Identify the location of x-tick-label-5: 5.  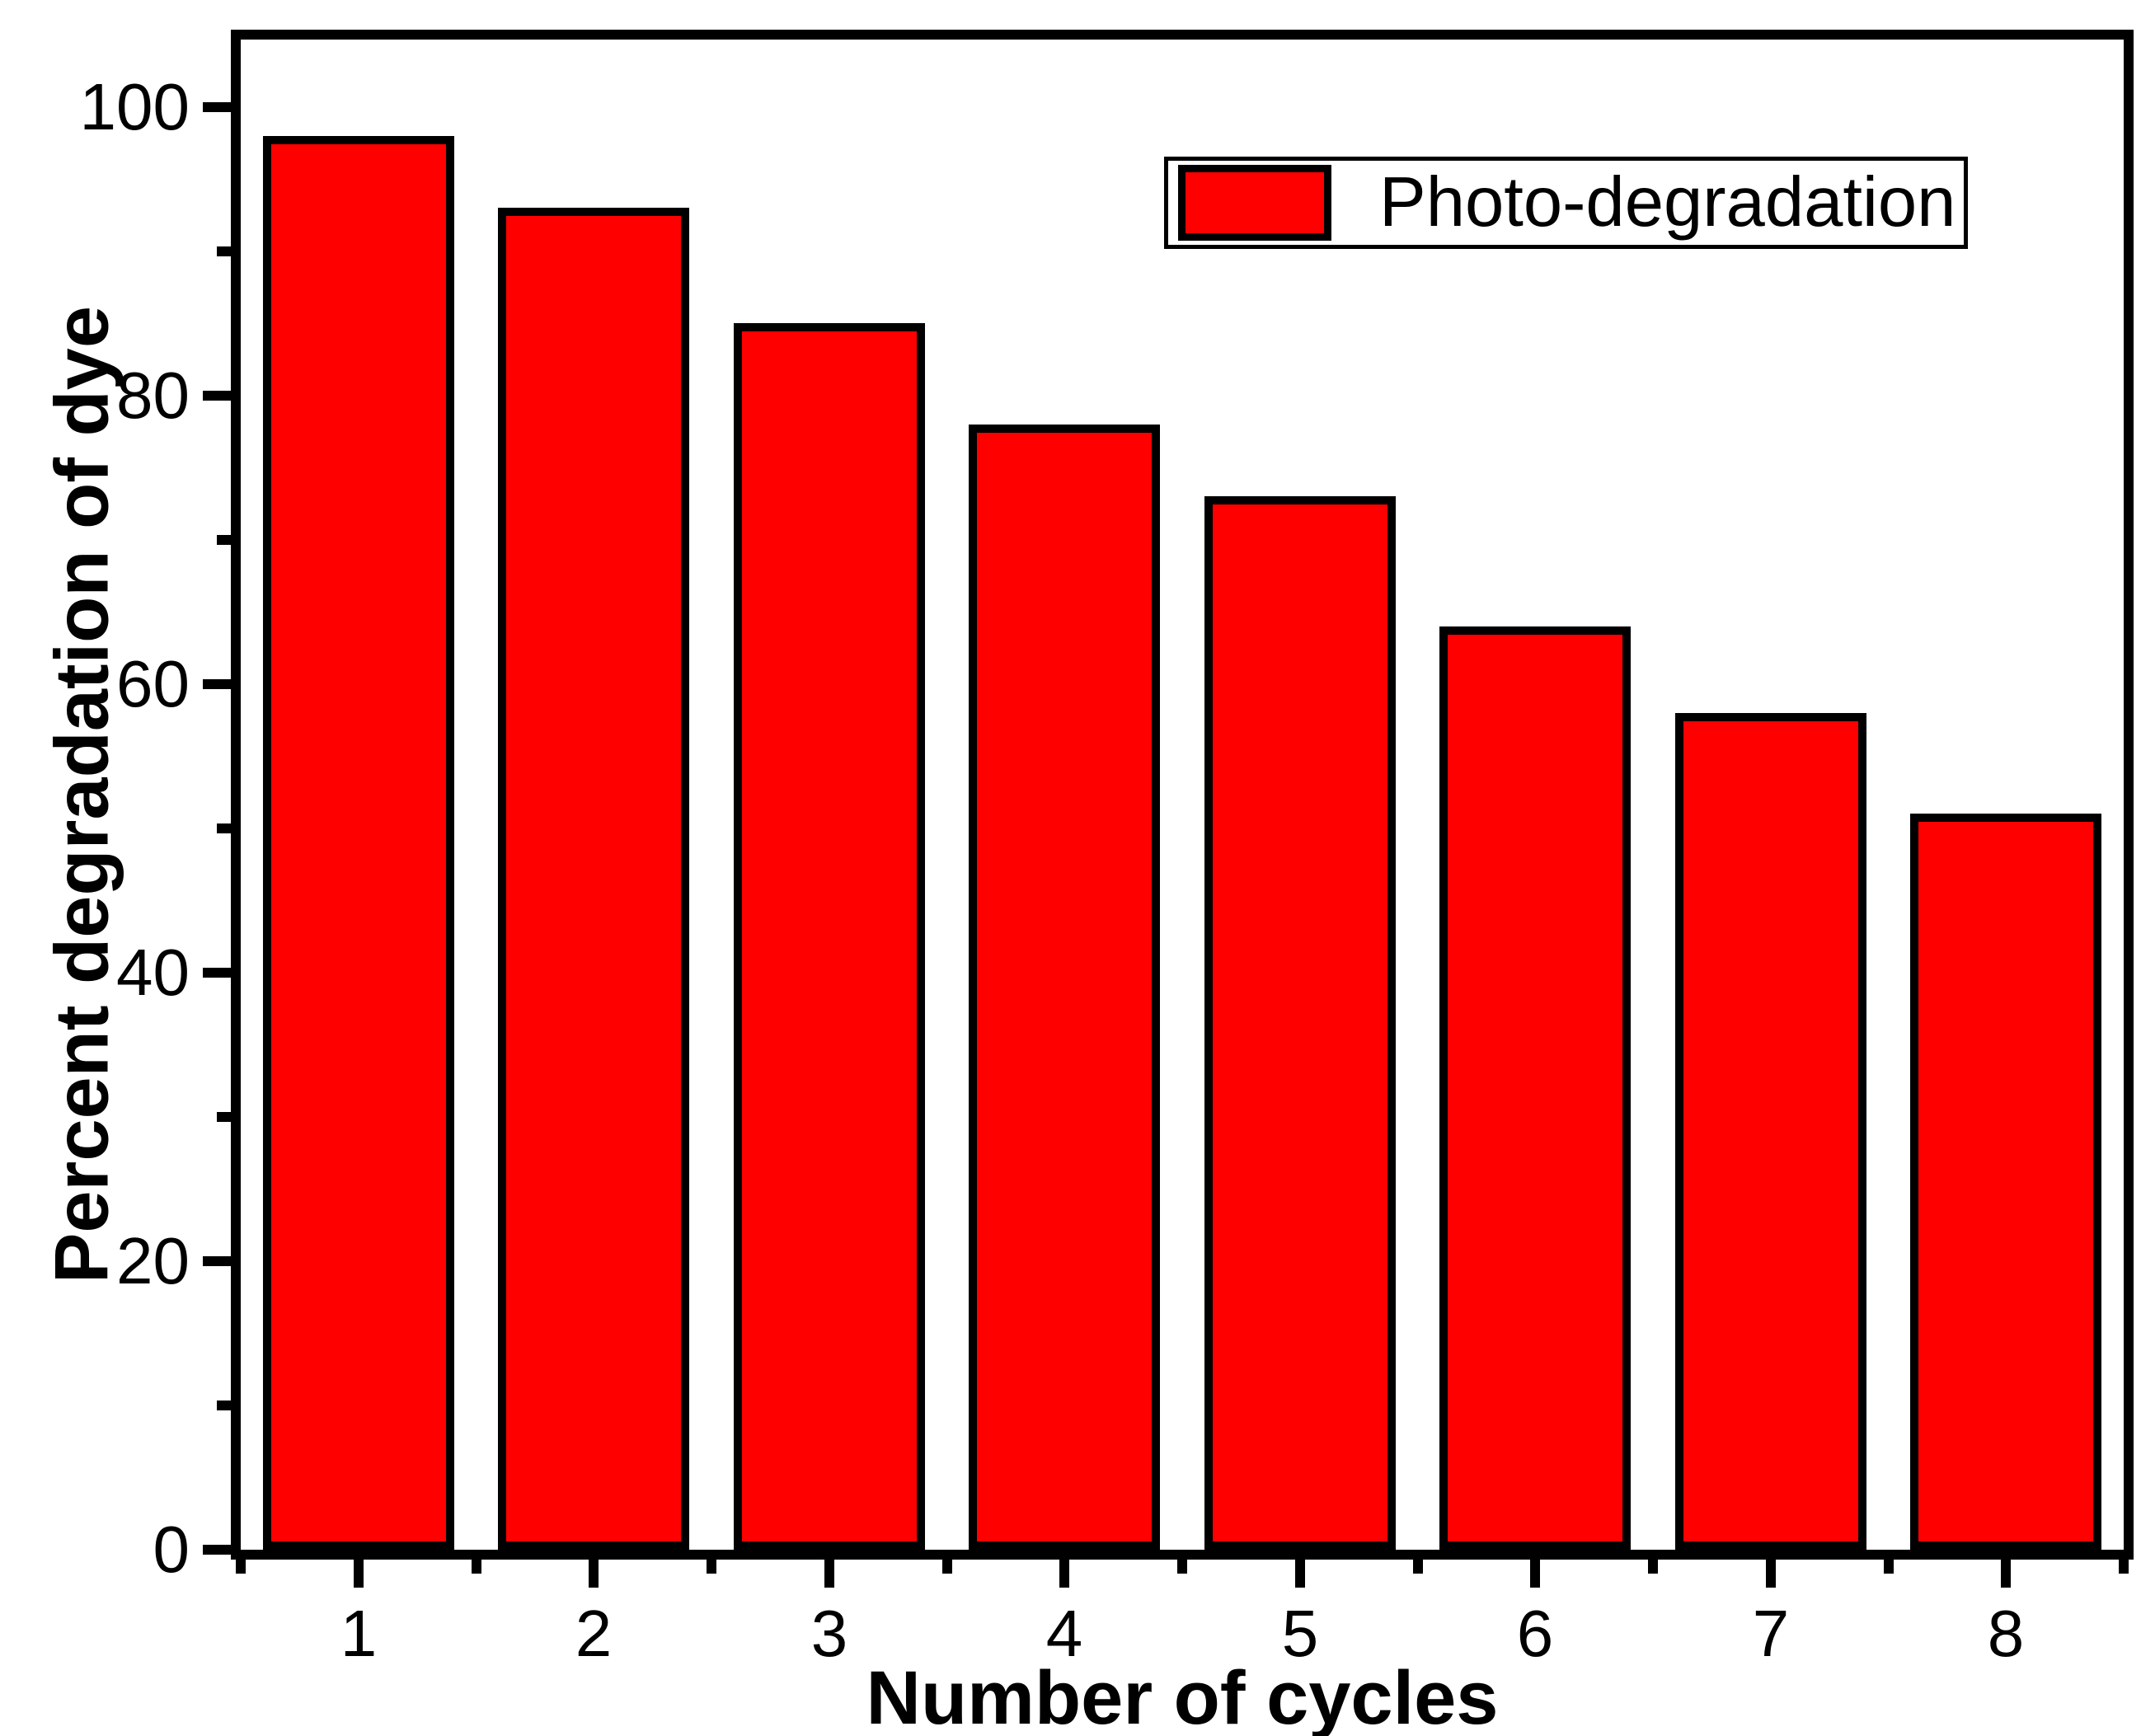
(1300, 1633).